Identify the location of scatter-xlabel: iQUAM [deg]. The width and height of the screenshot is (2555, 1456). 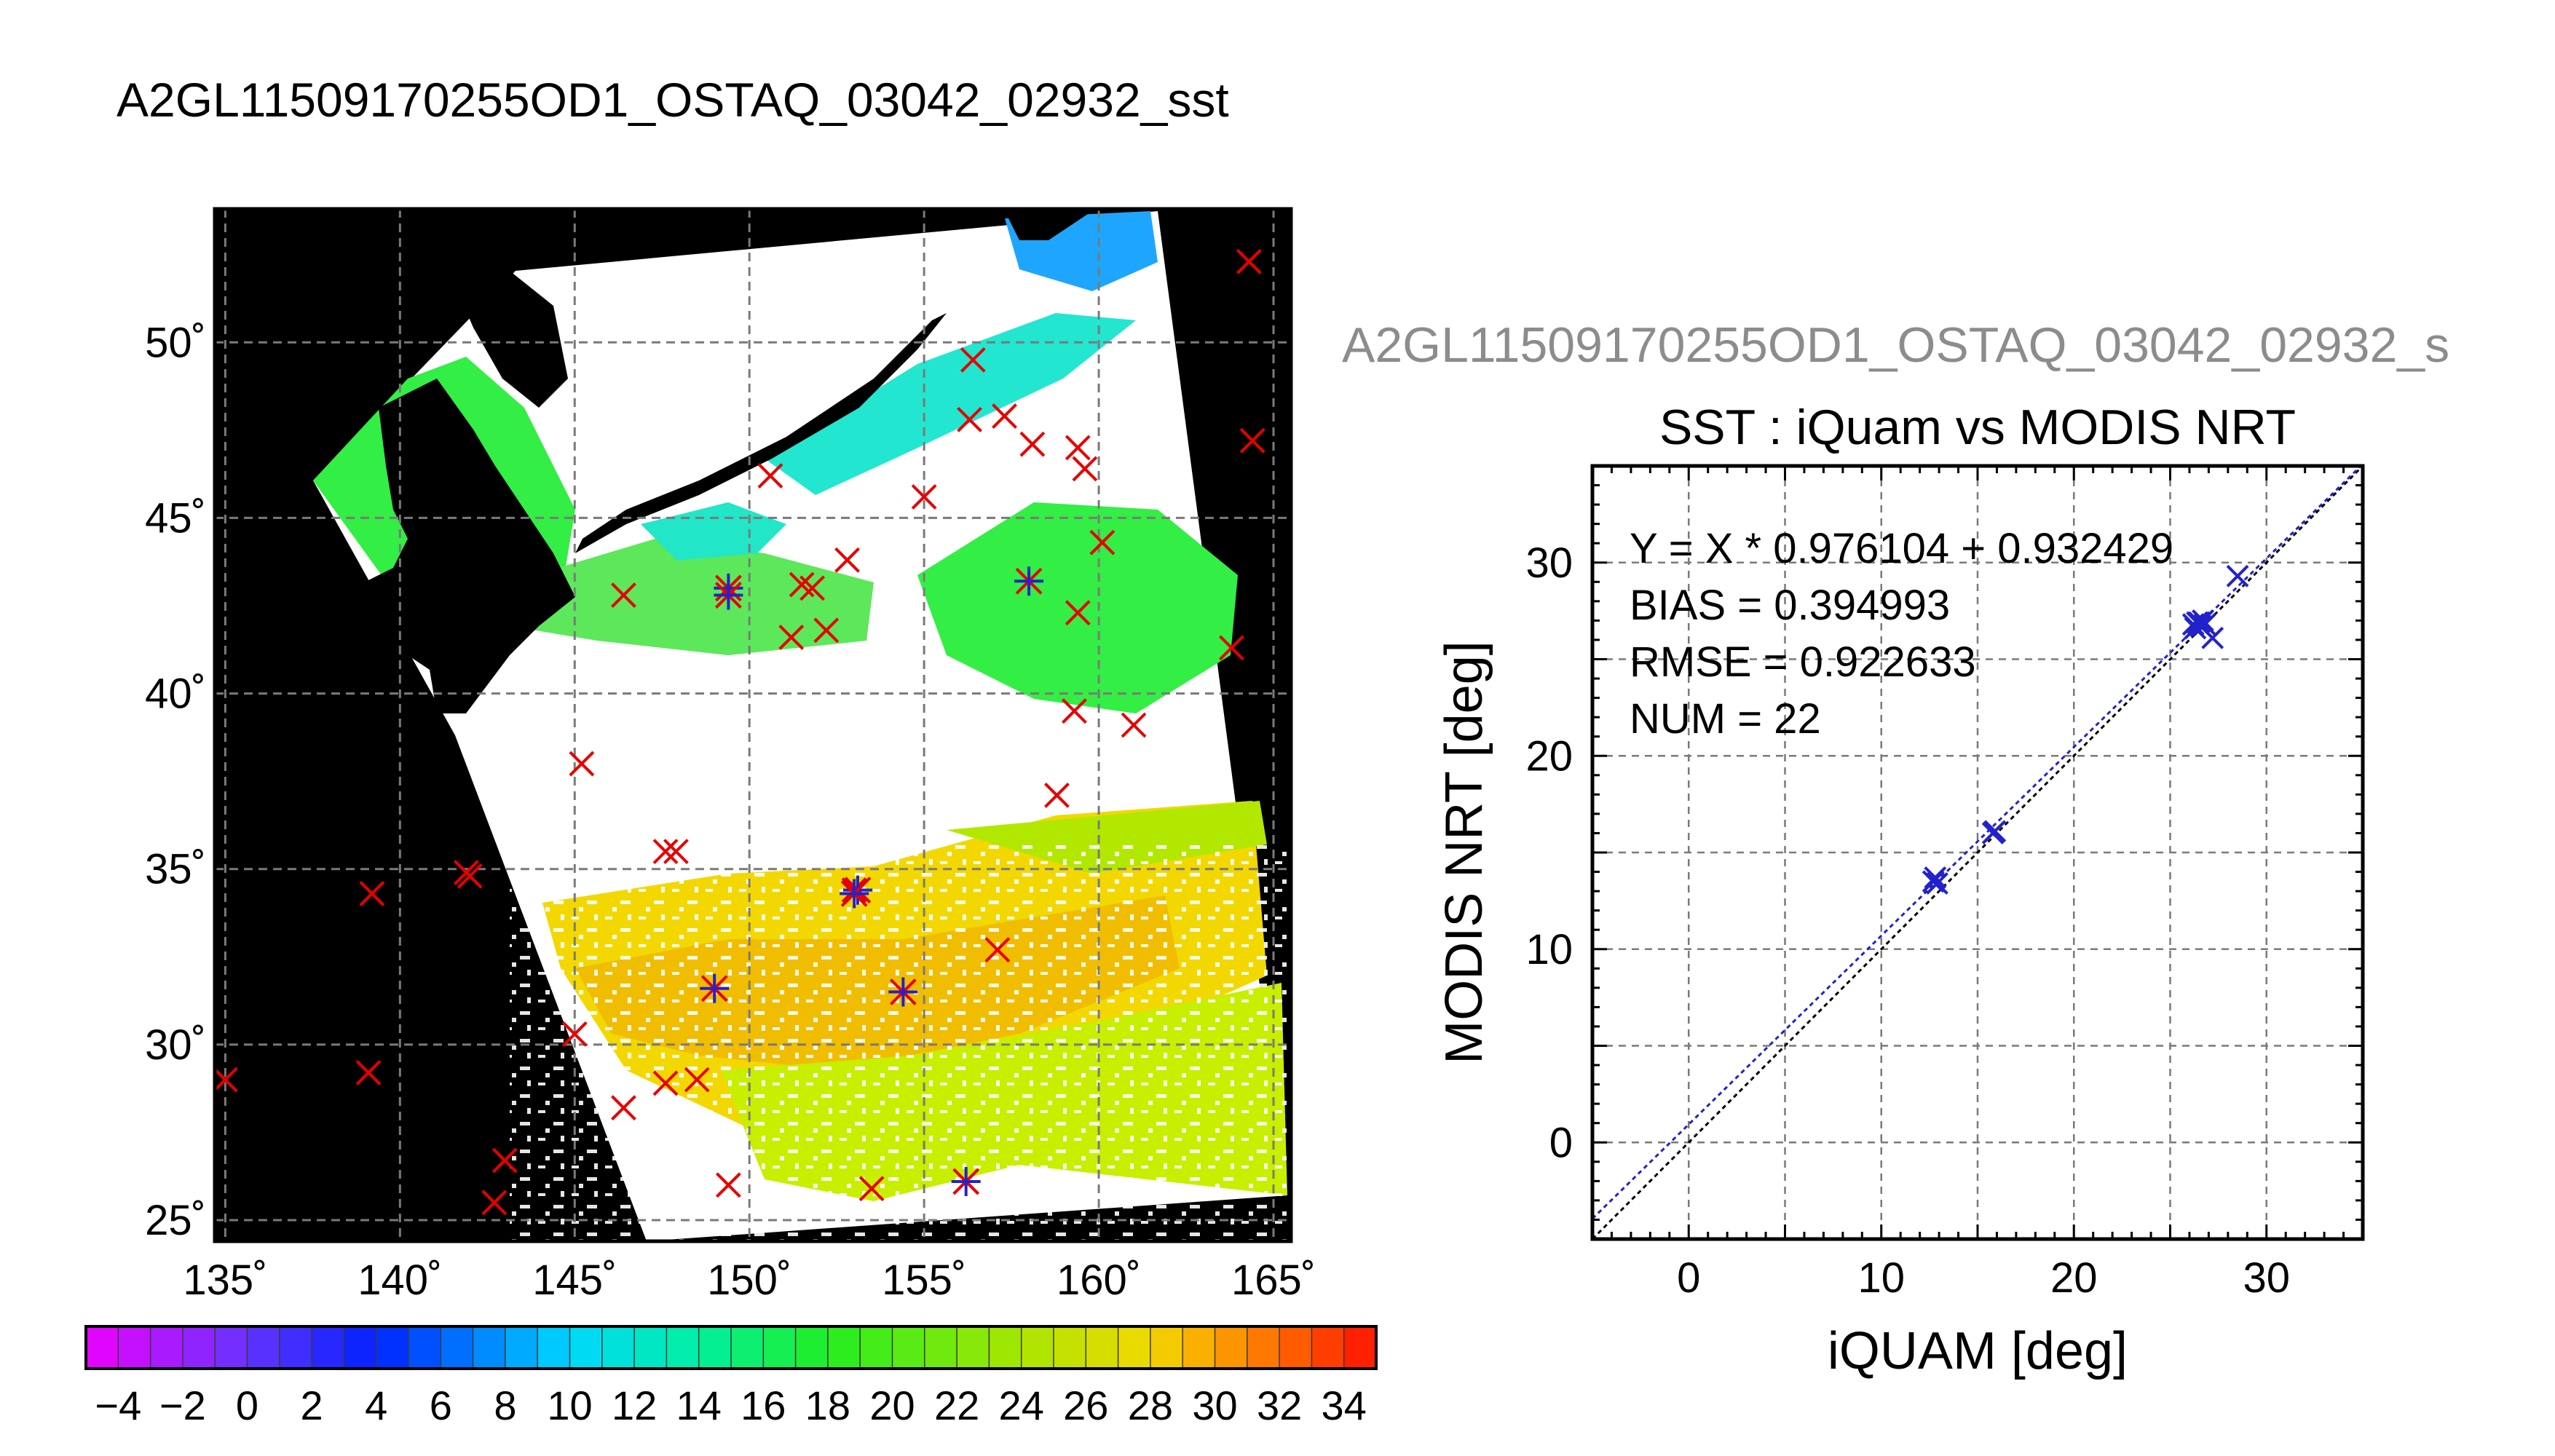
(1978, 1351).